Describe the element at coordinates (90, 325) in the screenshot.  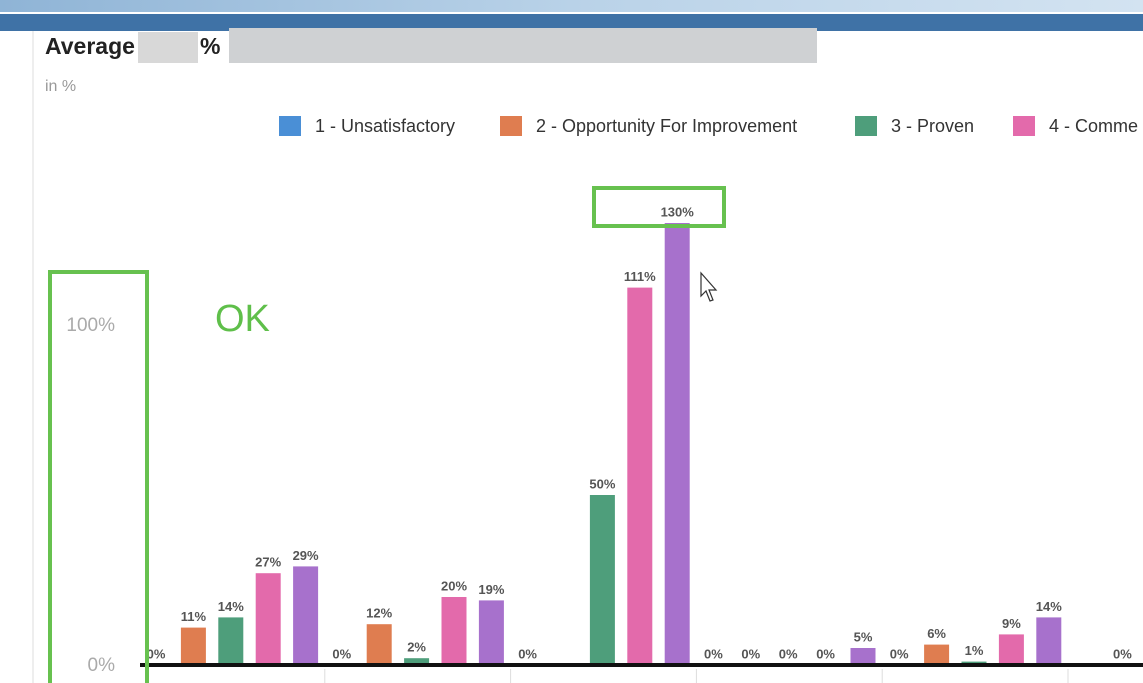
I see `y-tick-label: 100%` at that location.